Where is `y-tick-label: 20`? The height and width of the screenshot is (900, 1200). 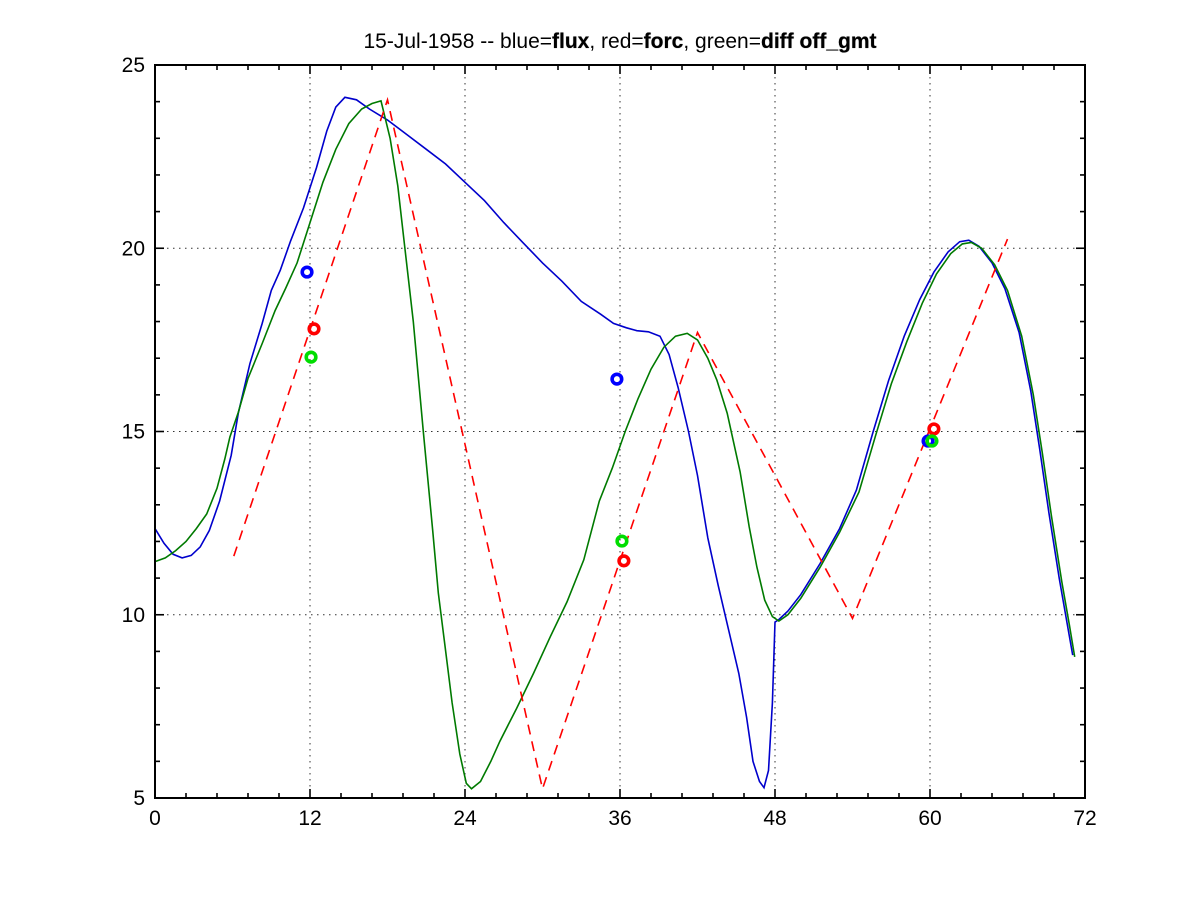
y-tick-label: 20 is located at coordinates (133, 248).